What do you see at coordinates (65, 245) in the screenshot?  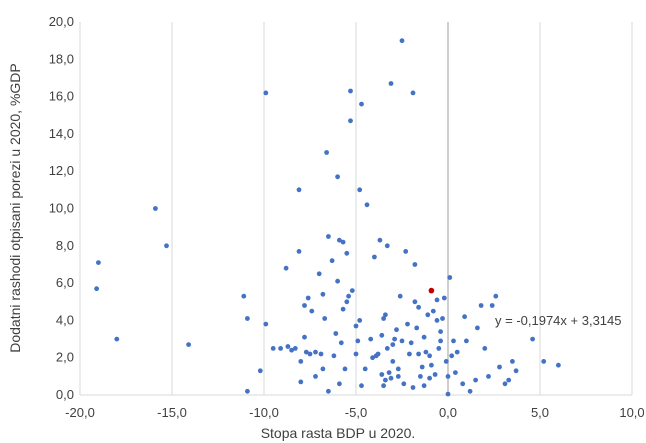 I see `y-tick-label: 8,0` at bounding box center [65, 245].